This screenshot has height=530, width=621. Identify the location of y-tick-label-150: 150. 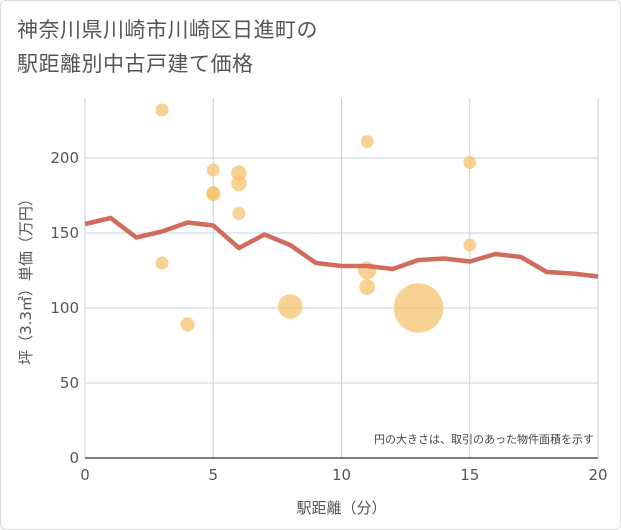
(64, 233).